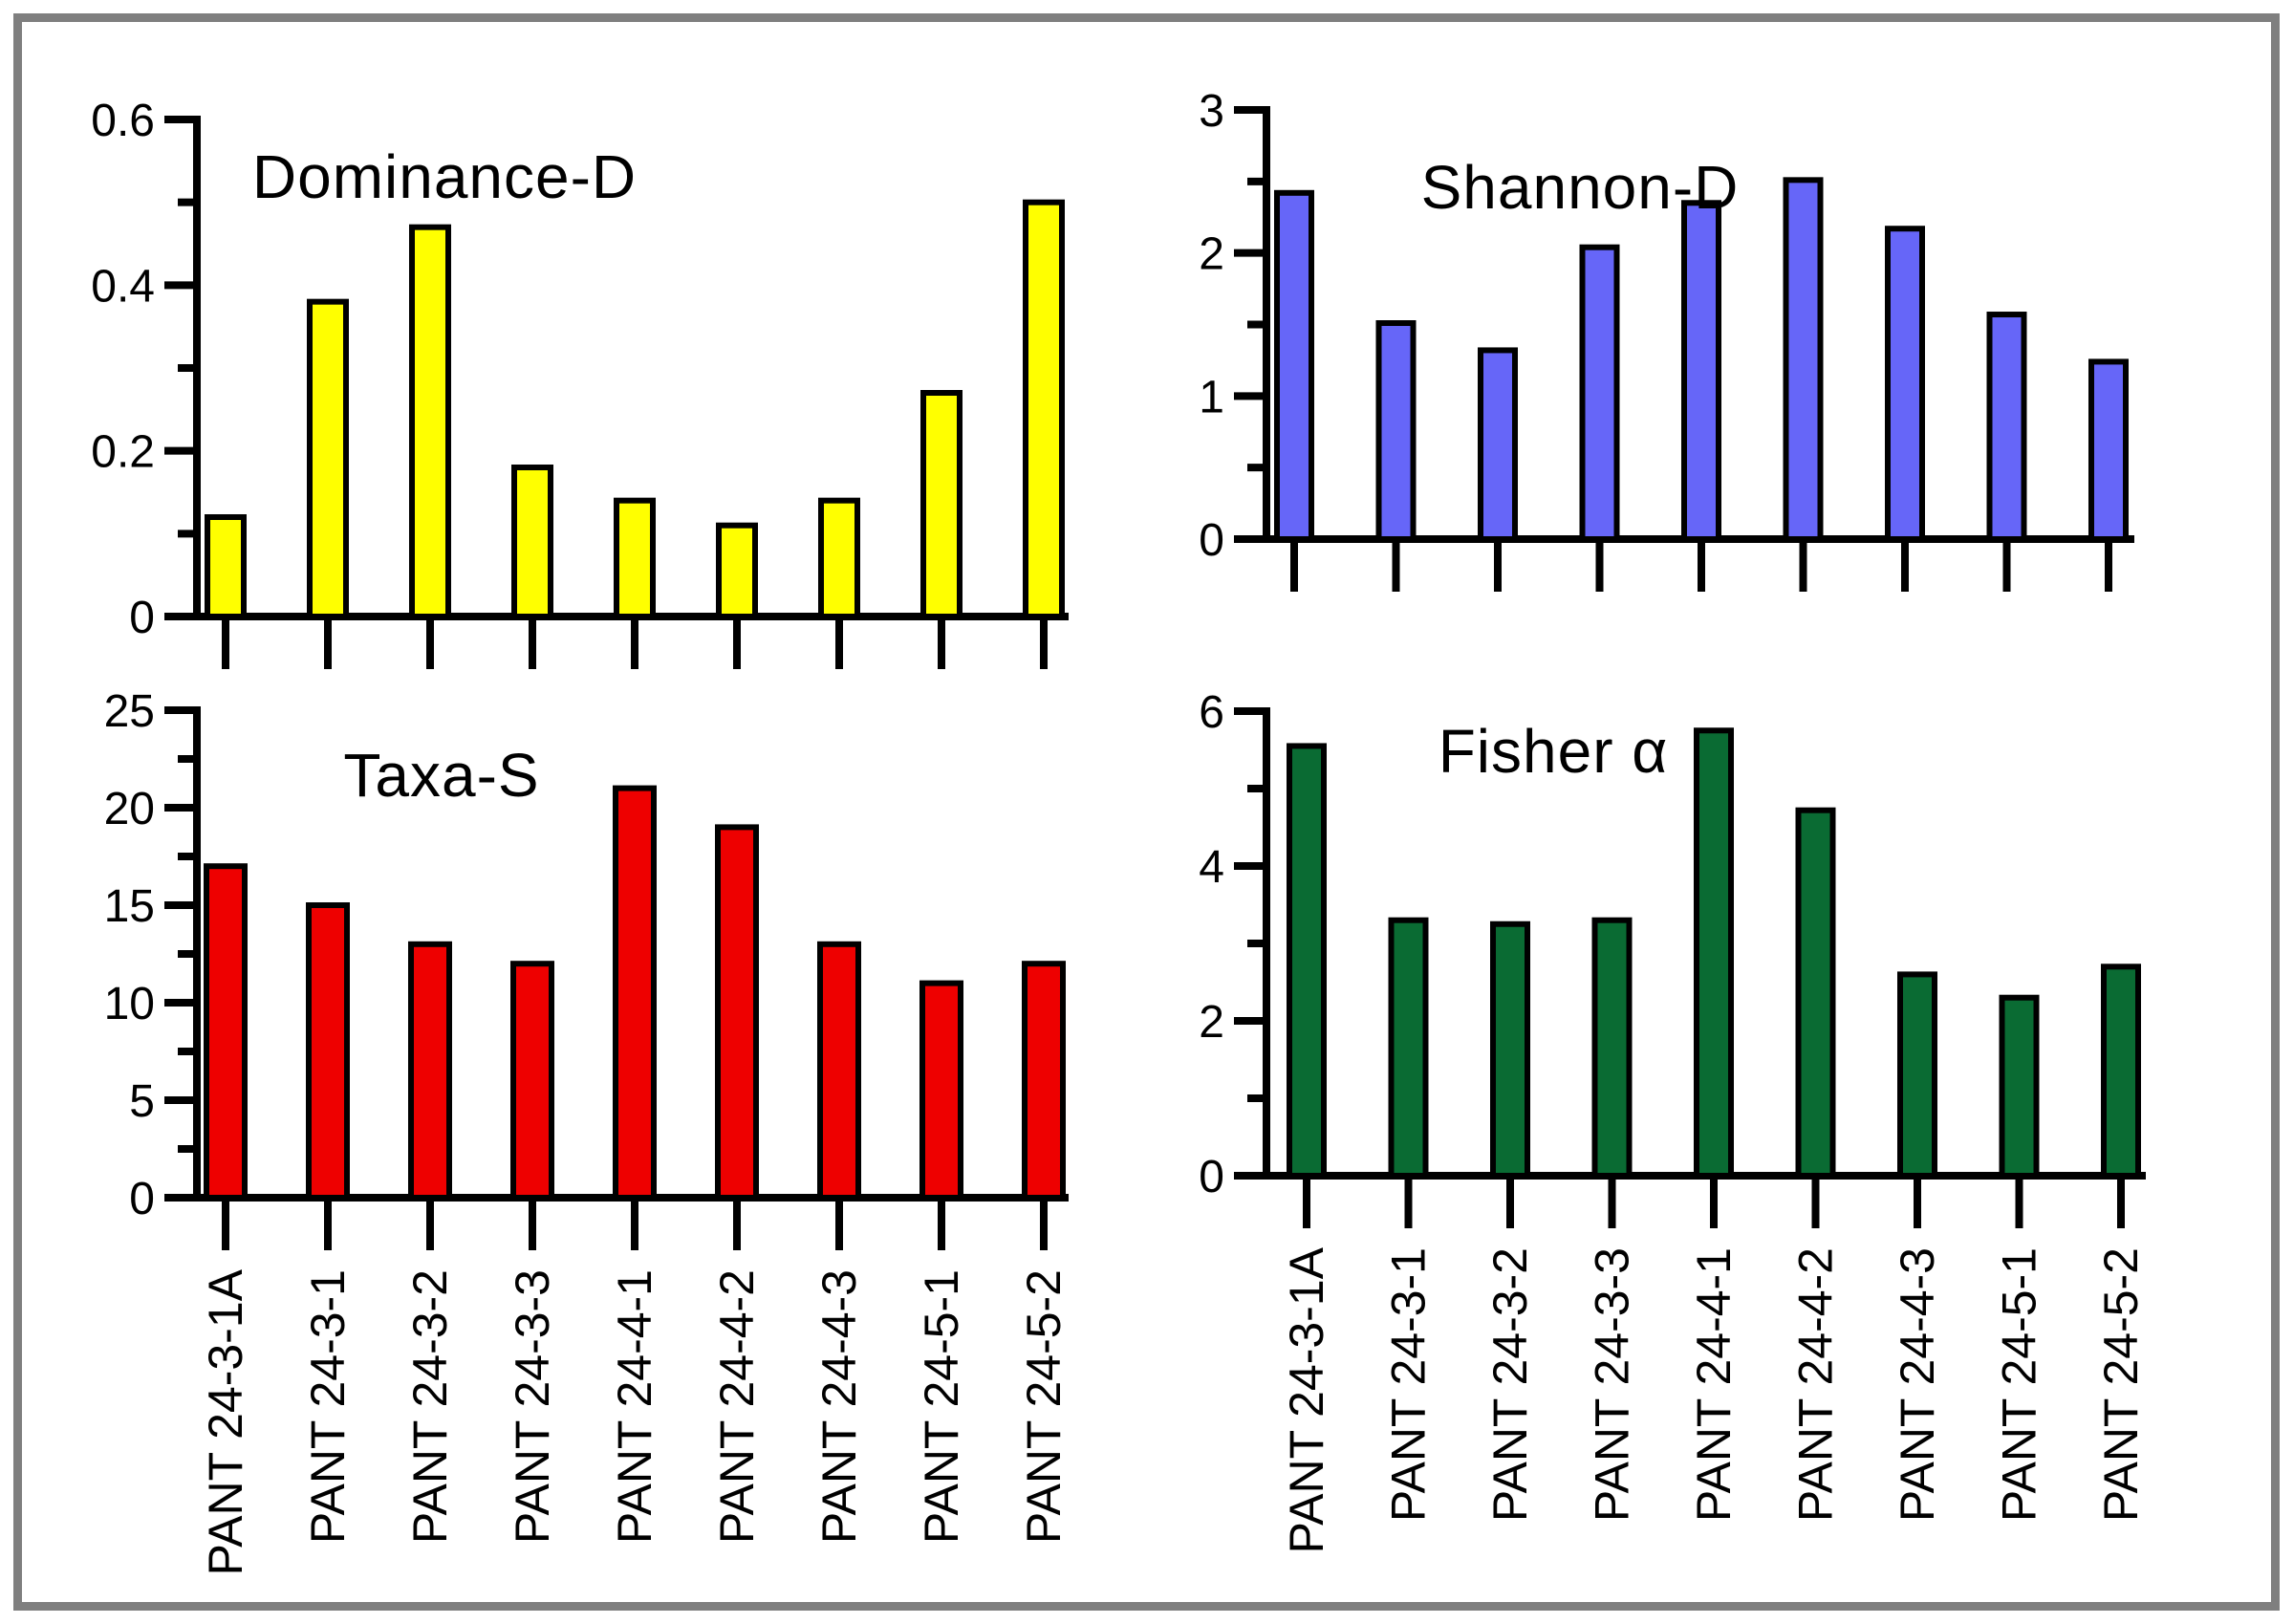 The image size is (2293, 1624). I want to click on y-tick-label: 25, so click(129, 712).